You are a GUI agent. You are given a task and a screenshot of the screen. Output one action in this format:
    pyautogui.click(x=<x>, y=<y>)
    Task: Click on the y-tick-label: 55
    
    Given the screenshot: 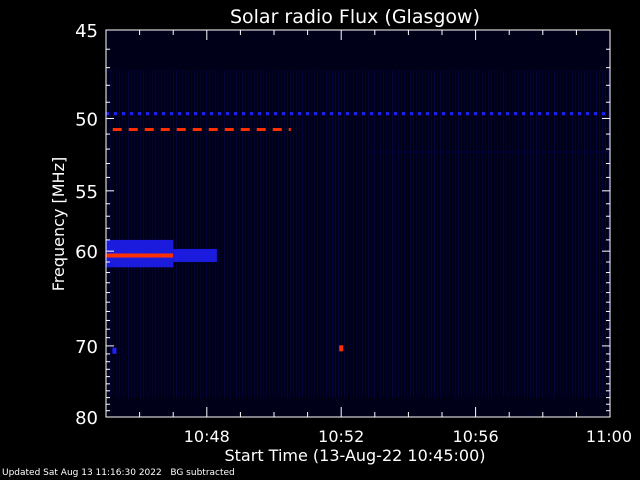 What is the action you would take?
    pyautogui.click(x=86, y=192)
    